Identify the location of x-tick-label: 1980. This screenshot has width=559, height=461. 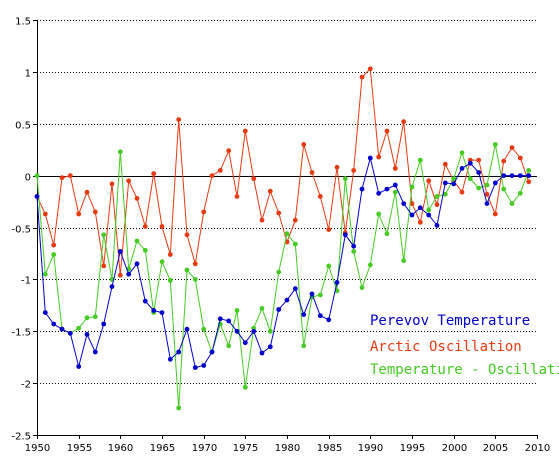
(287, 448).